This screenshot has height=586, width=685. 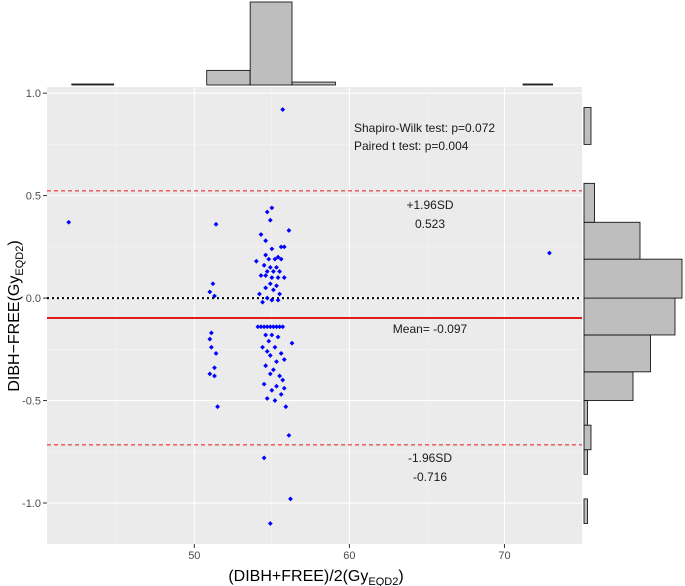 I want to click on top-histogram-bar, so click(x=313, y=83).